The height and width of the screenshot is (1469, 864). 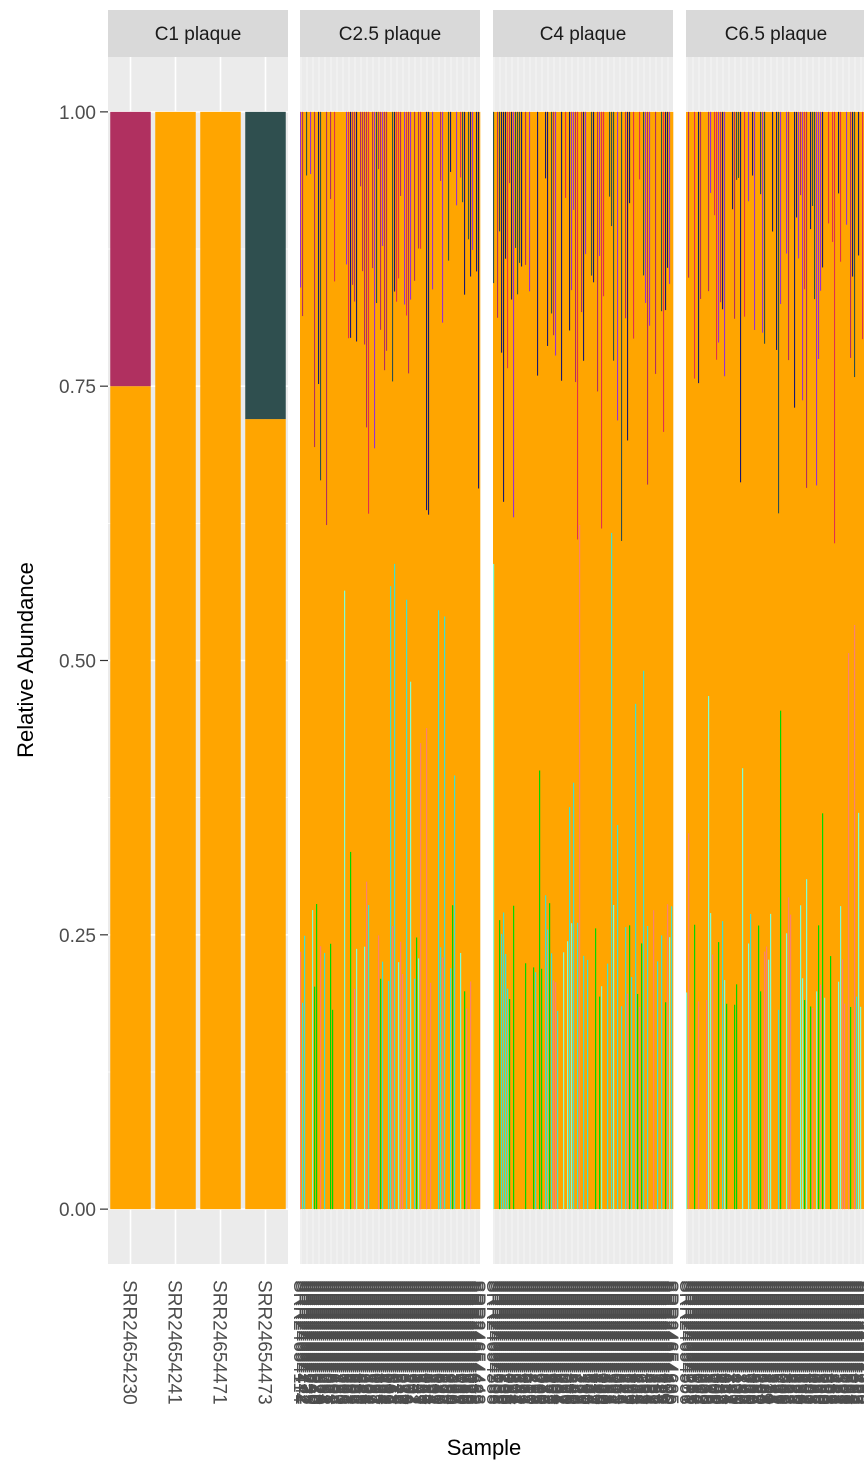 What do you see at coordinates (447, 1342) in the screenshot?
I see `x-tick-label: SRR24654890` at bounding box center [447, 1342].